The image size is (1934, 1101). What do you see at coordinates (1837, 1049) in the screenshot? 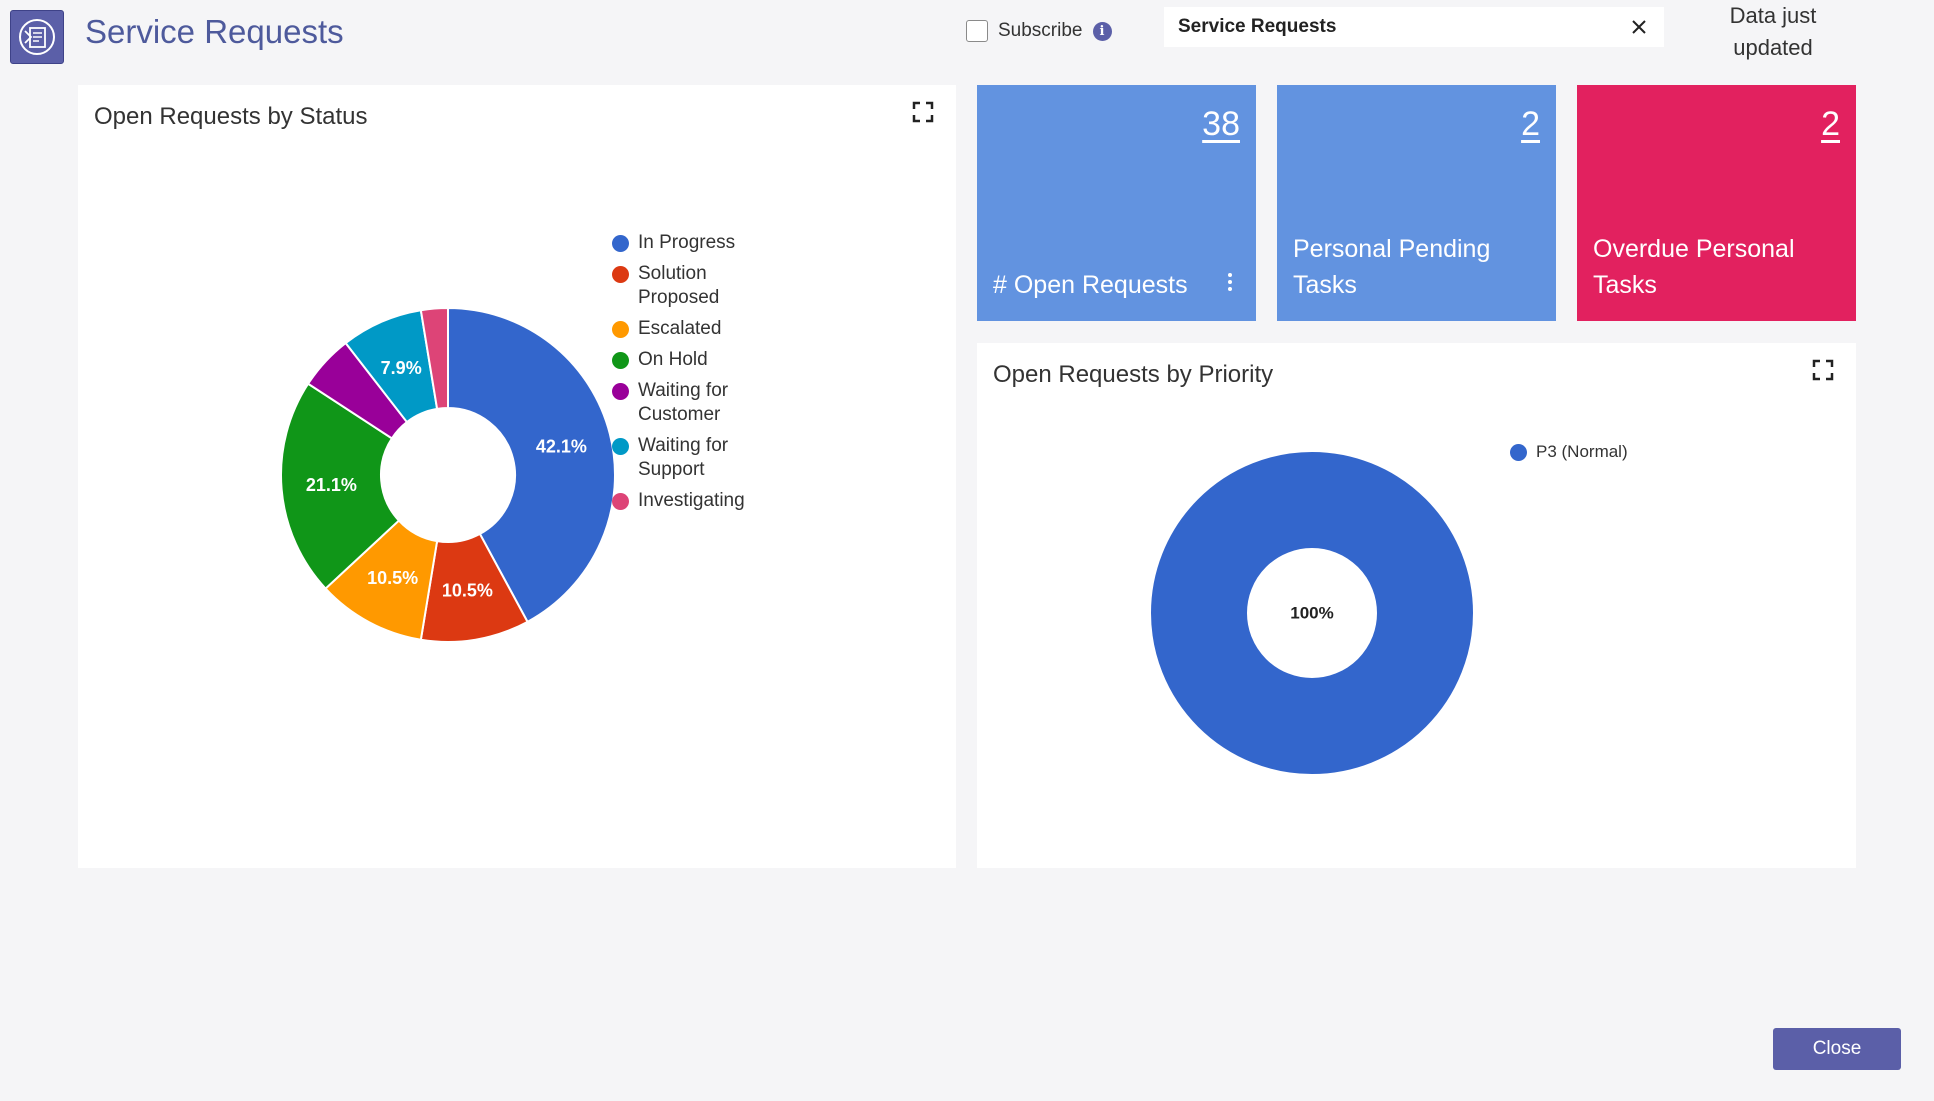
I see `close-button: Close` at bounding box center [1837, 1049].